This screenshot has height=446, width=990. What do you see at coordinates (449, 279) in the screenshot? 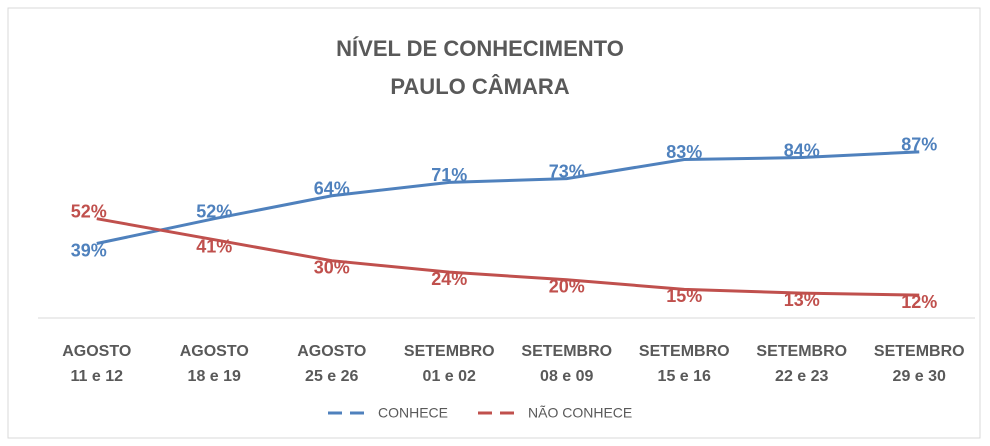
I see `data-label: 24%` at bounding box center [449, 279].